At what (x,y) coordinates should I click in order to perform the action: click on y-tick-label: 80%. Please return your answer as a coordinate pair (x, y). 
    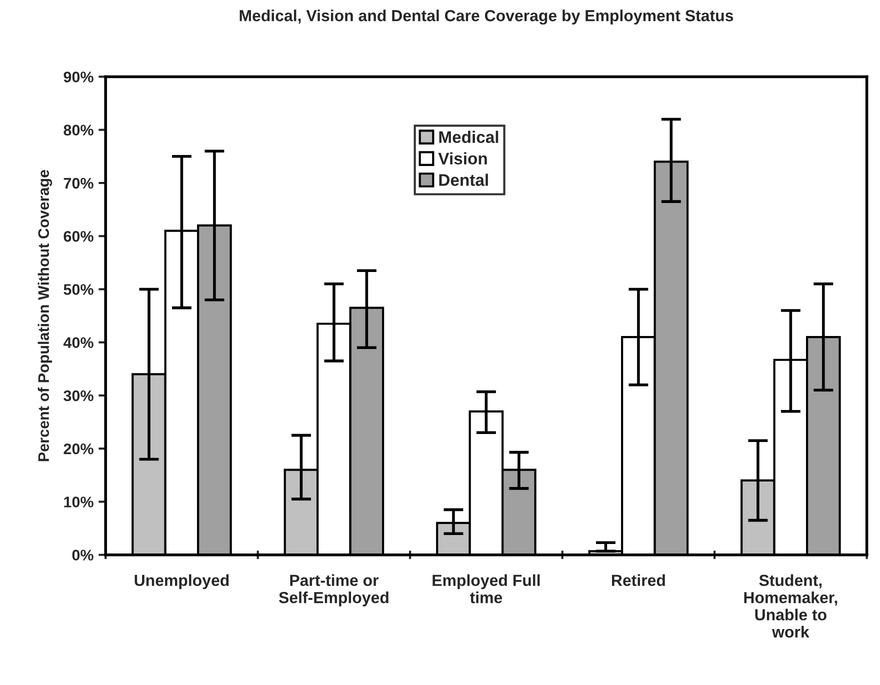
    Looking at the image, I should click on (79, 130).